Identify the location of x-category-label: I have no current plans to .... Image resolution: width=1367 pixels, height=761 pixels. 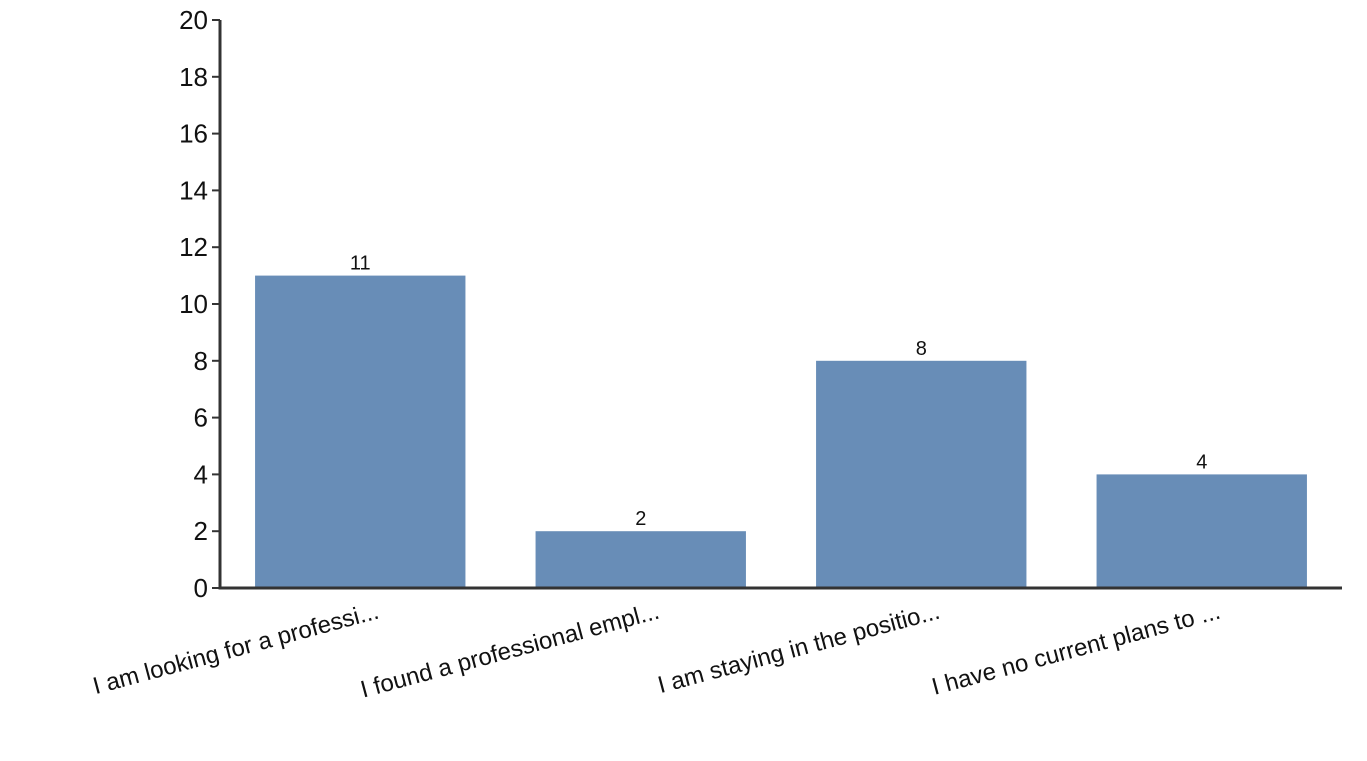
(1076, 649).